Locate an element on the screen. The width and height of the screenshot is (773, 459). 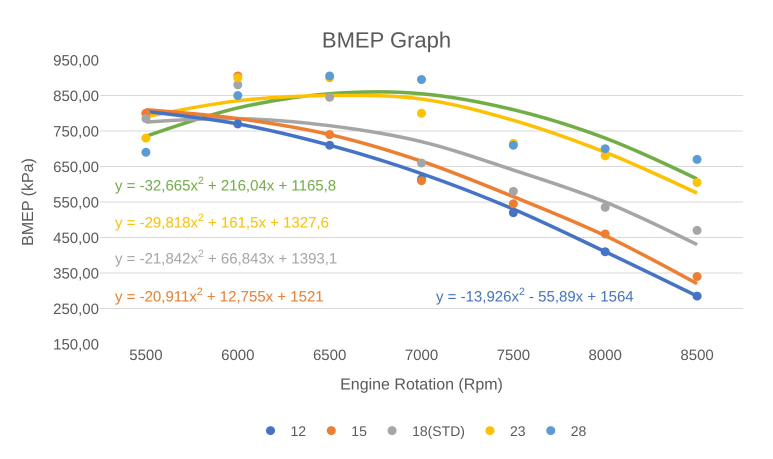
x-tick-label: 8000 is located at coordinates (605, 355).